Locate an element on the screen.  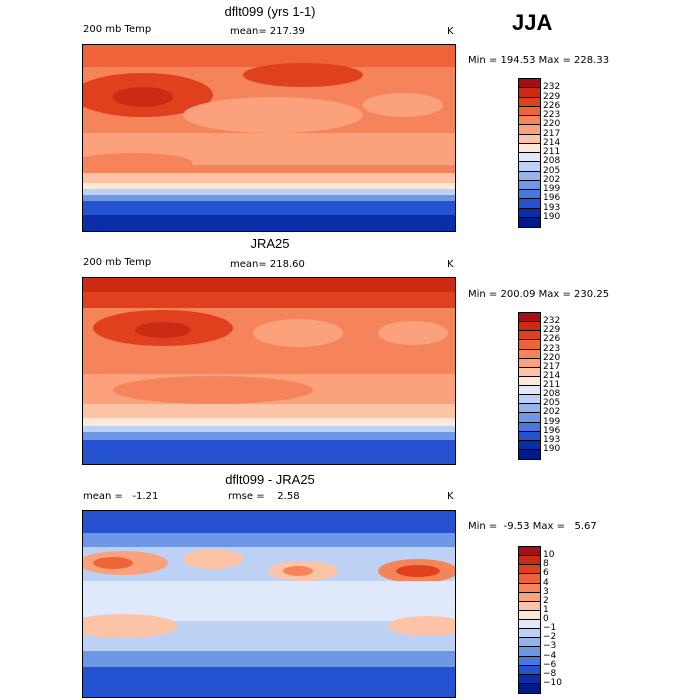
colorbar-tick-label: −10 is located at coordinates (552, 682).